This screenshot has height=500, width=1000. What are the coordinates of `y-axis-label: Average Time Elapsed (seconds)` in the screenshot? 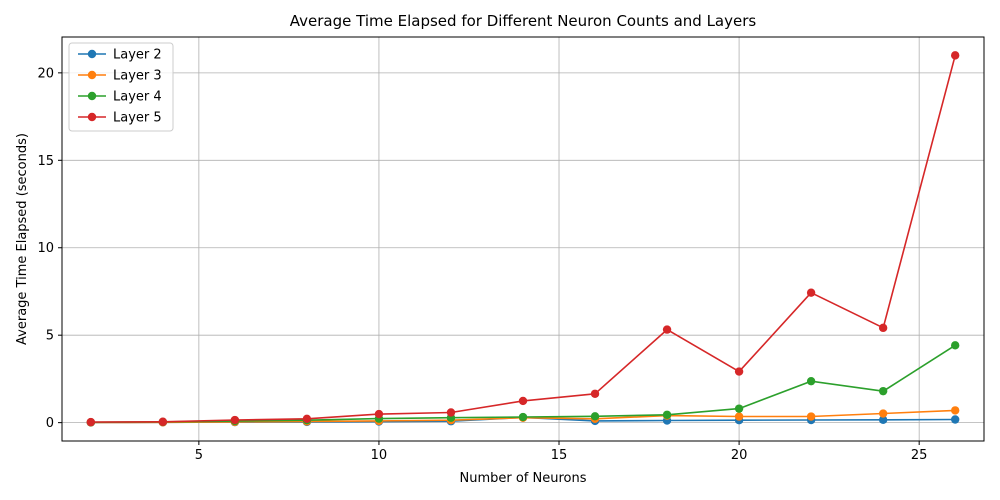 It's located at (22, 239).